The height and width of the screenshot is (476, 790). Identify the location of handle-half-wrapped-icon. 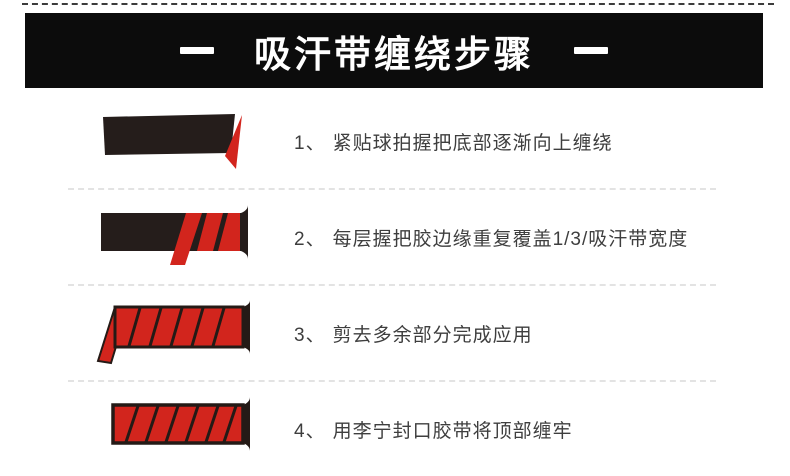
(174, 235).